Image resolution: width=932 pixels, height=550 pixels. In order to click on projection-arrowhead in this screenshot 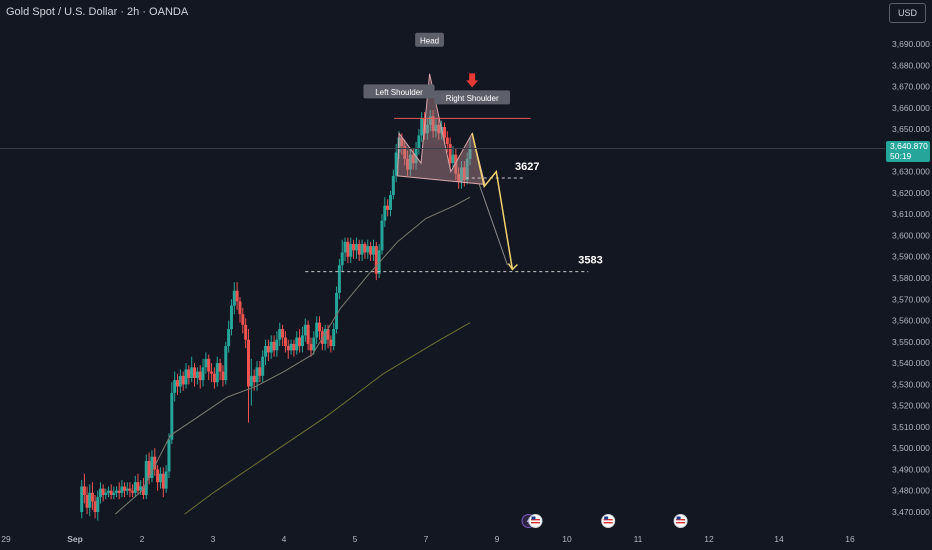, I will do `click(512, 267)`.